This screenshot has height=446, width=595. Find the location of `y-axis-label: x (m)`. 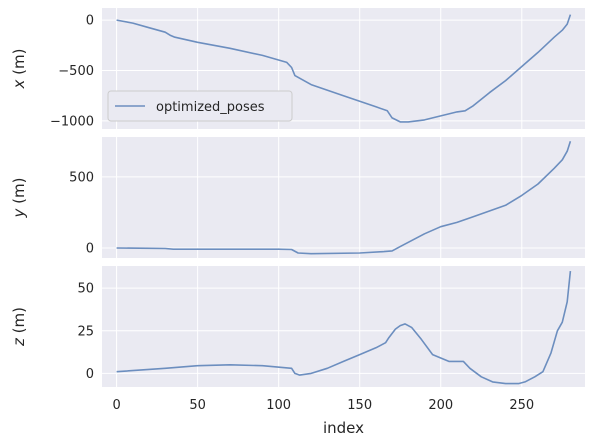

y-axis-label: x (m) is located at coordinates (19, 69).